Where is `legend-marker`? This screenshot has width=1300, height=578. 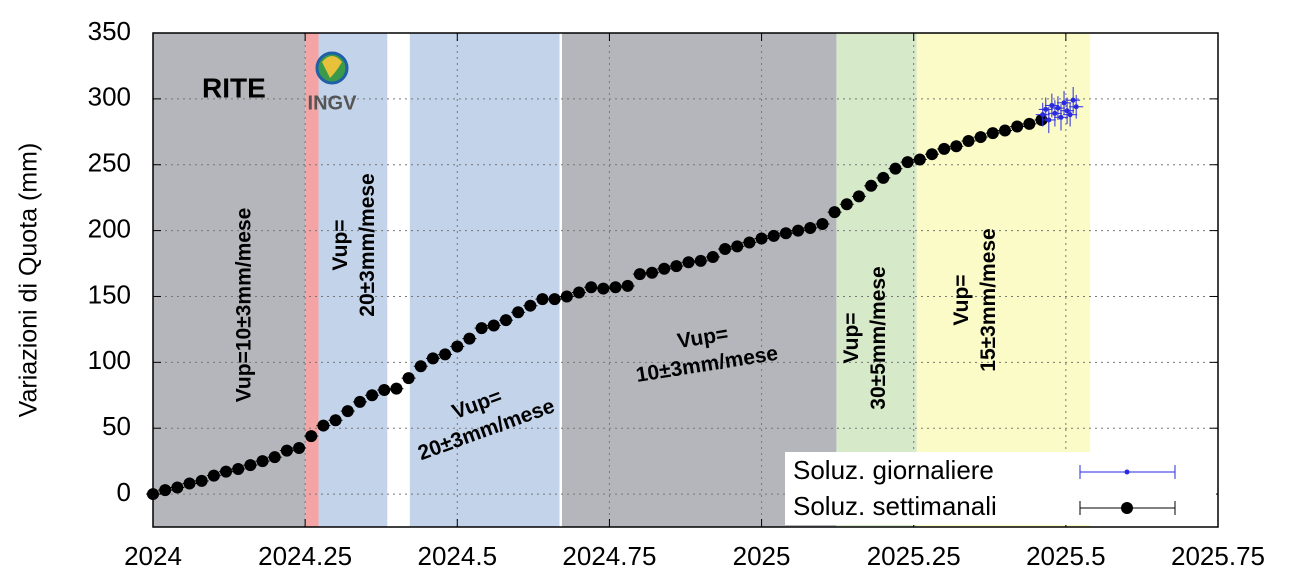
legend-marker is located at coordinates (1127, 508).